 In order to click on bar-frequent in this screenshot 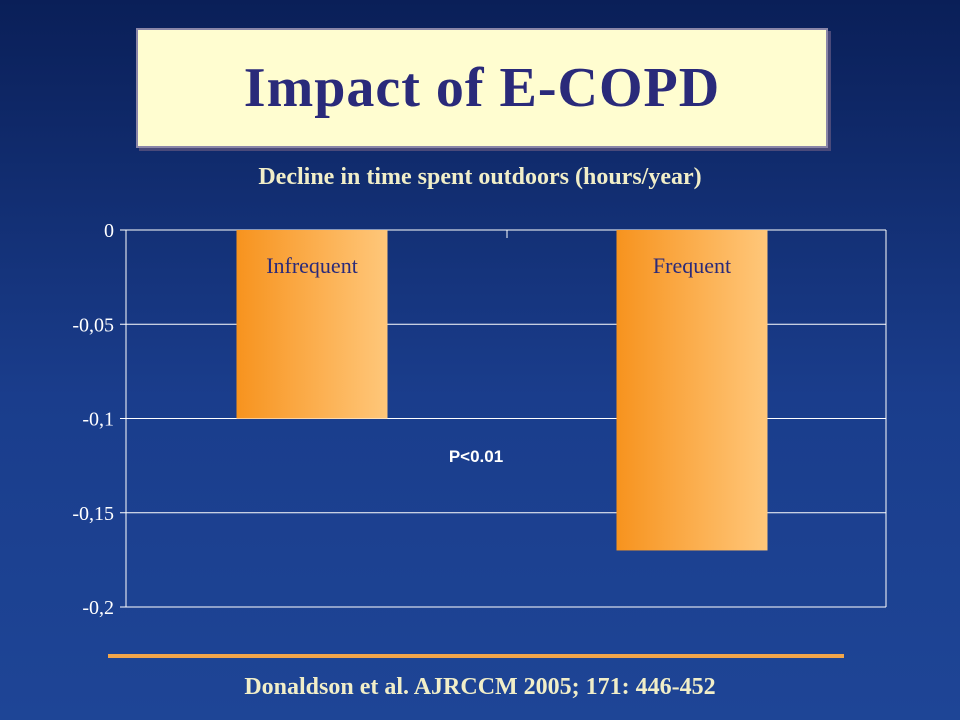, I will do `click(692, 390)`.